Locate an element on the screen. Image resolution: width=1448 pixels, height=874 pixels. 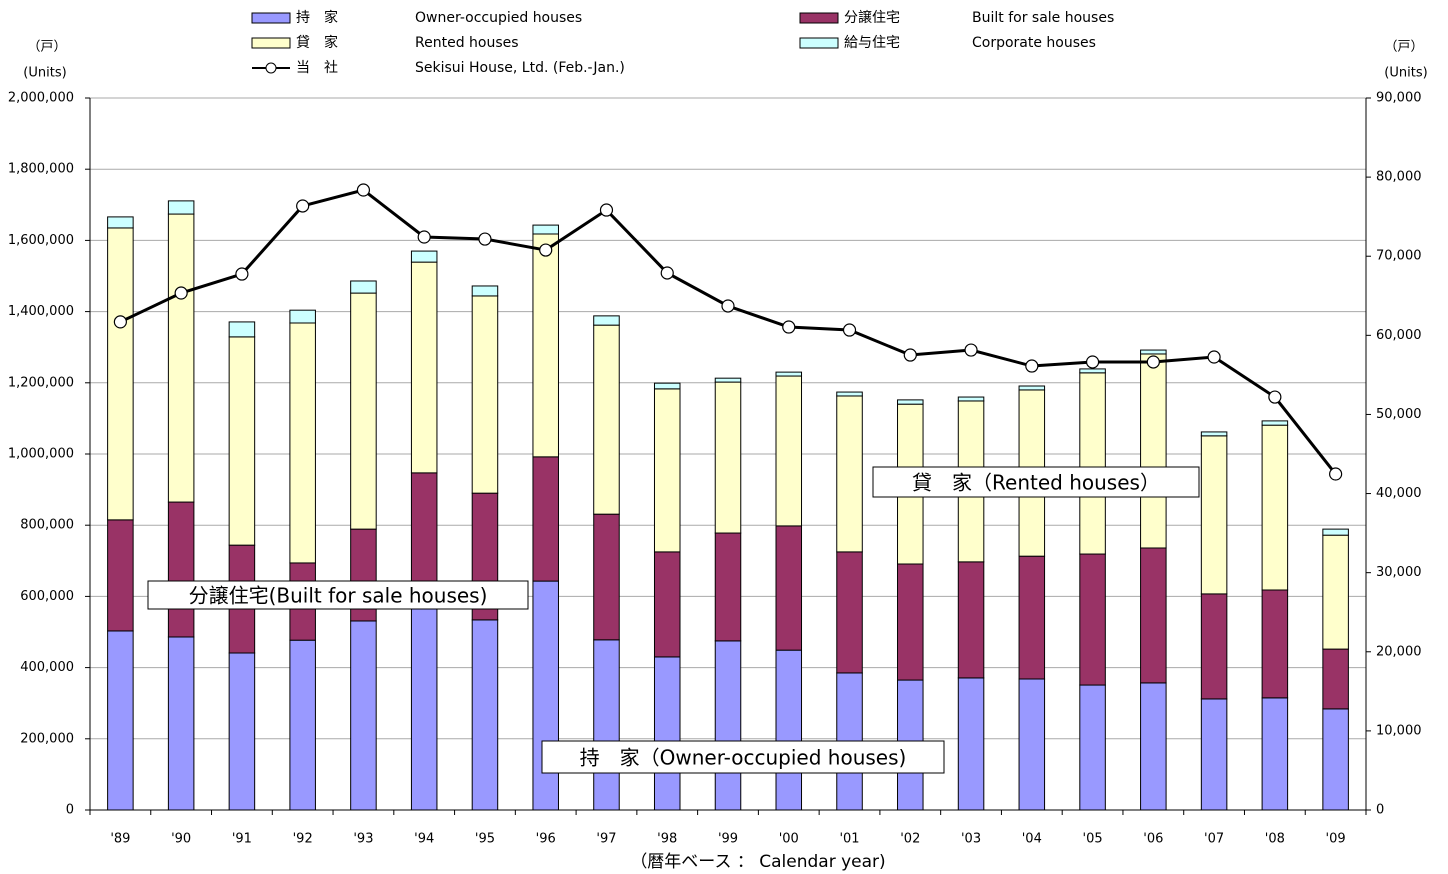
y-tick-label: 1,800,000 is located at coordinates (41, 169).